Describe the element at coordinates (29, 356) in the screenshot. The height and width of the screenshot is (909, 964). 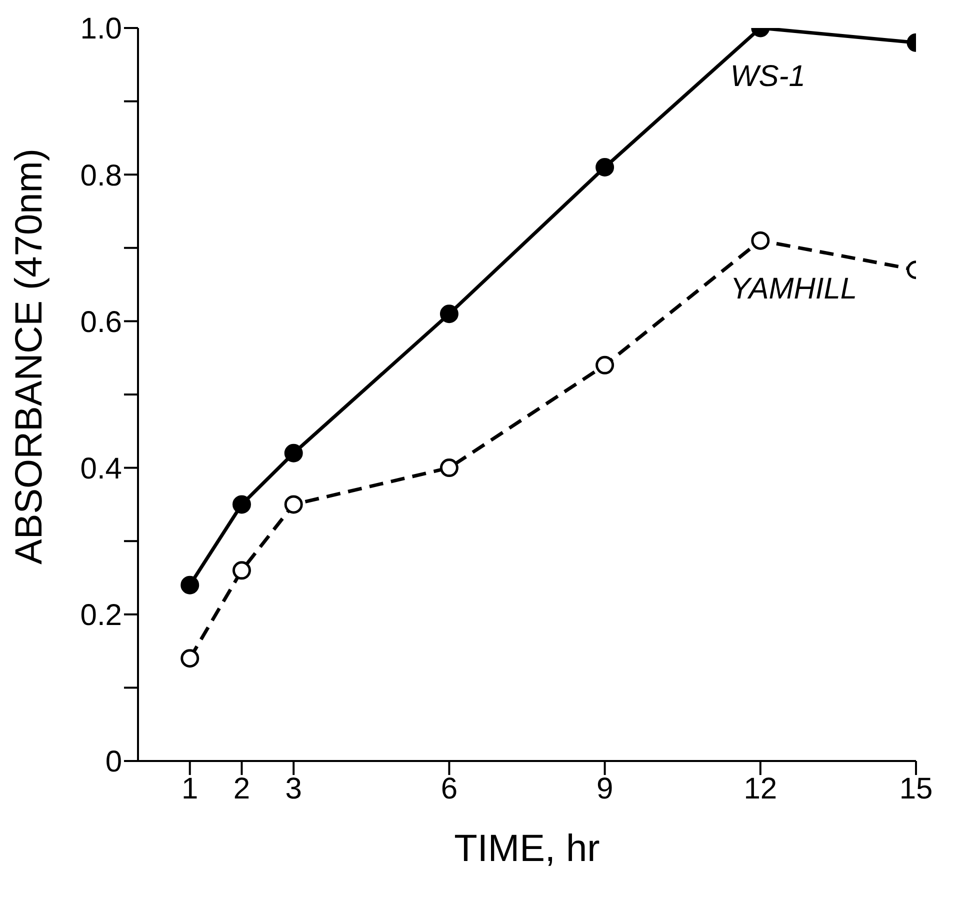
I see `y-axis-title: ABSORBANCE (470nm)` at that location.